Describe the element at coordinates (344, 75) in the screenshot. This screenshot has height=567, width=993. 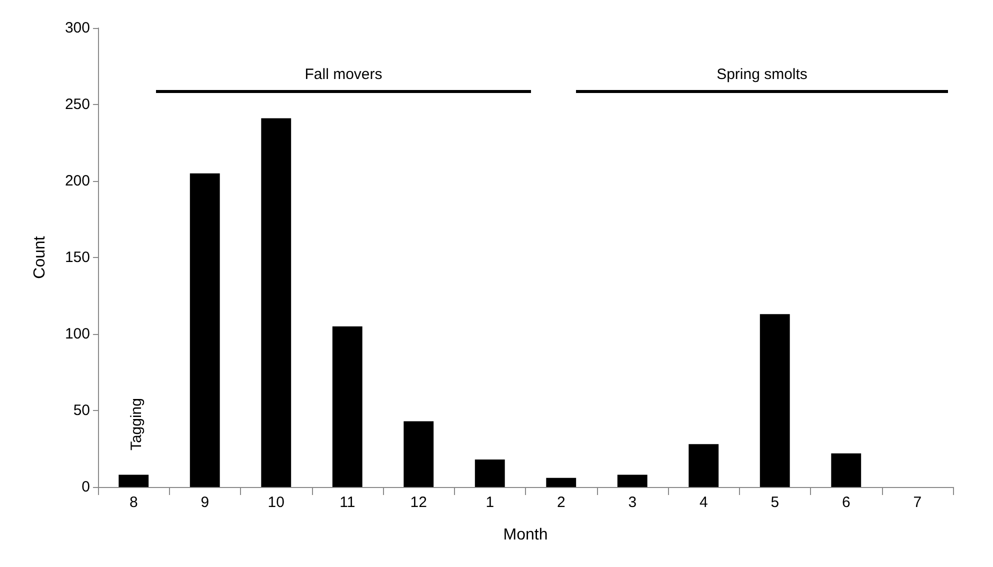
I see `annotation: Fall movers` at that location.